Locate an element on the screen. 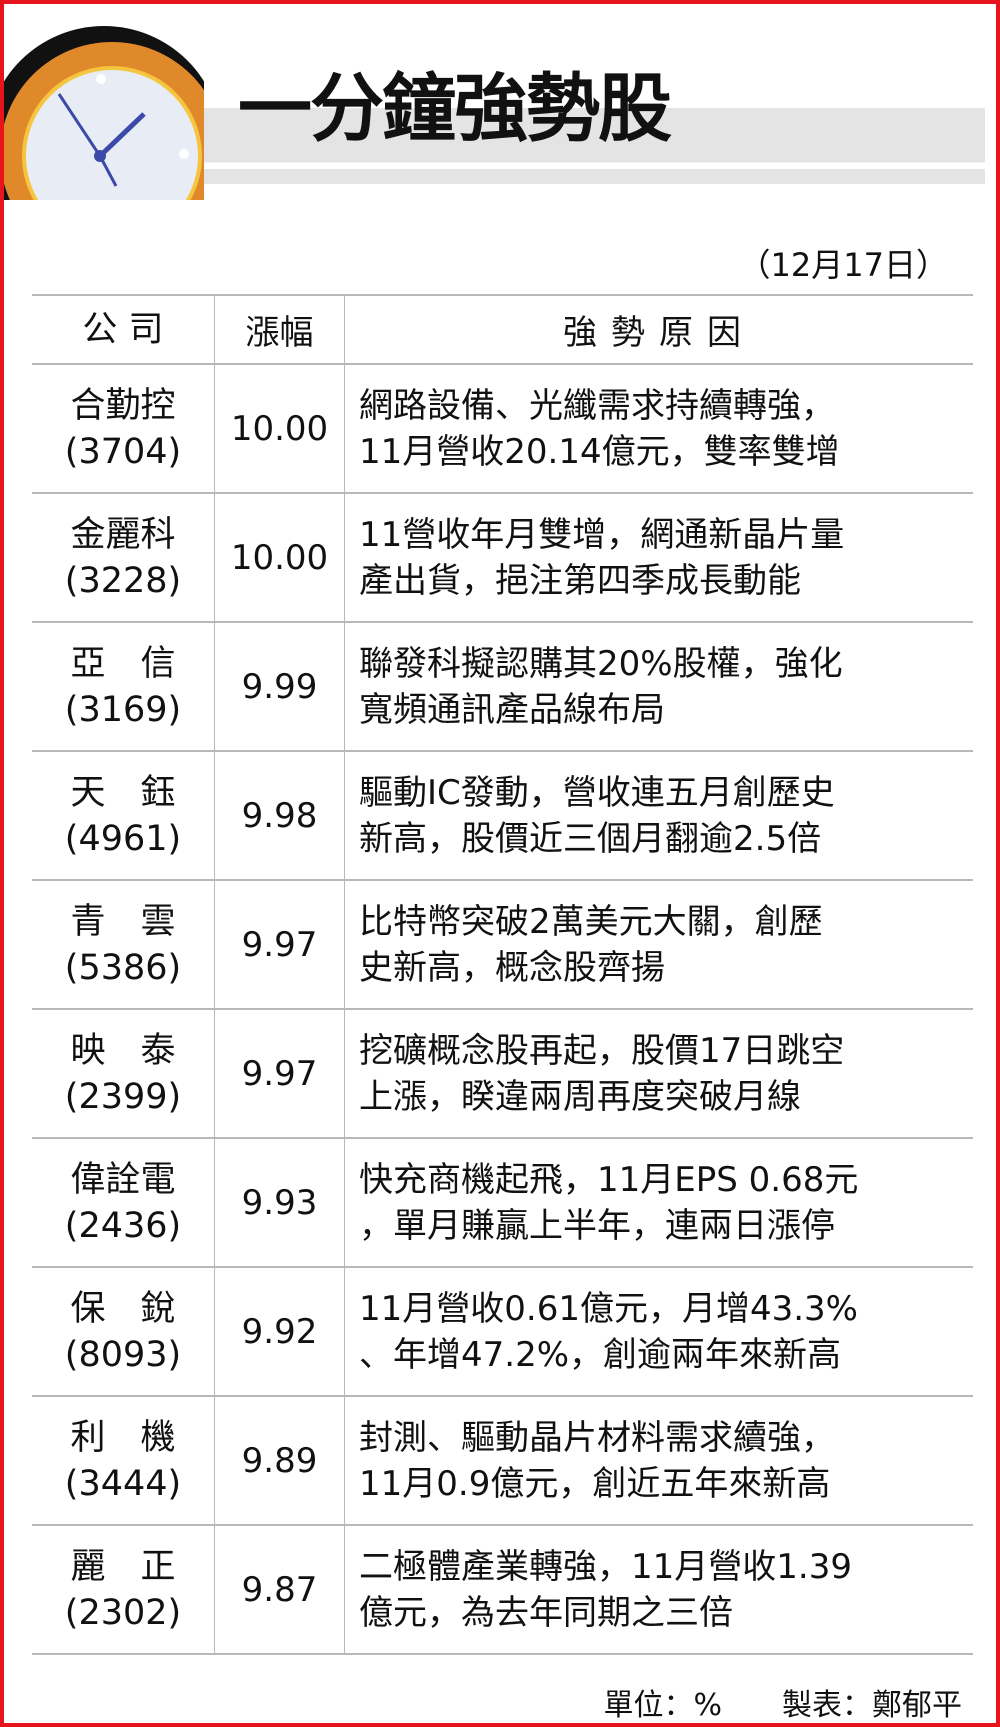 The image size is (1000, 1727). stock-code: (4961) is located at coordinates (123, 838).